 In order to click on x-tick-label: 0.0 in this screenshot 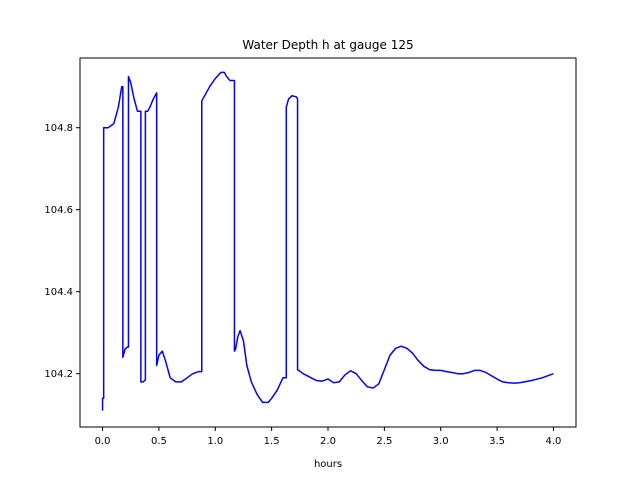, I will do `click(103, 441)`.